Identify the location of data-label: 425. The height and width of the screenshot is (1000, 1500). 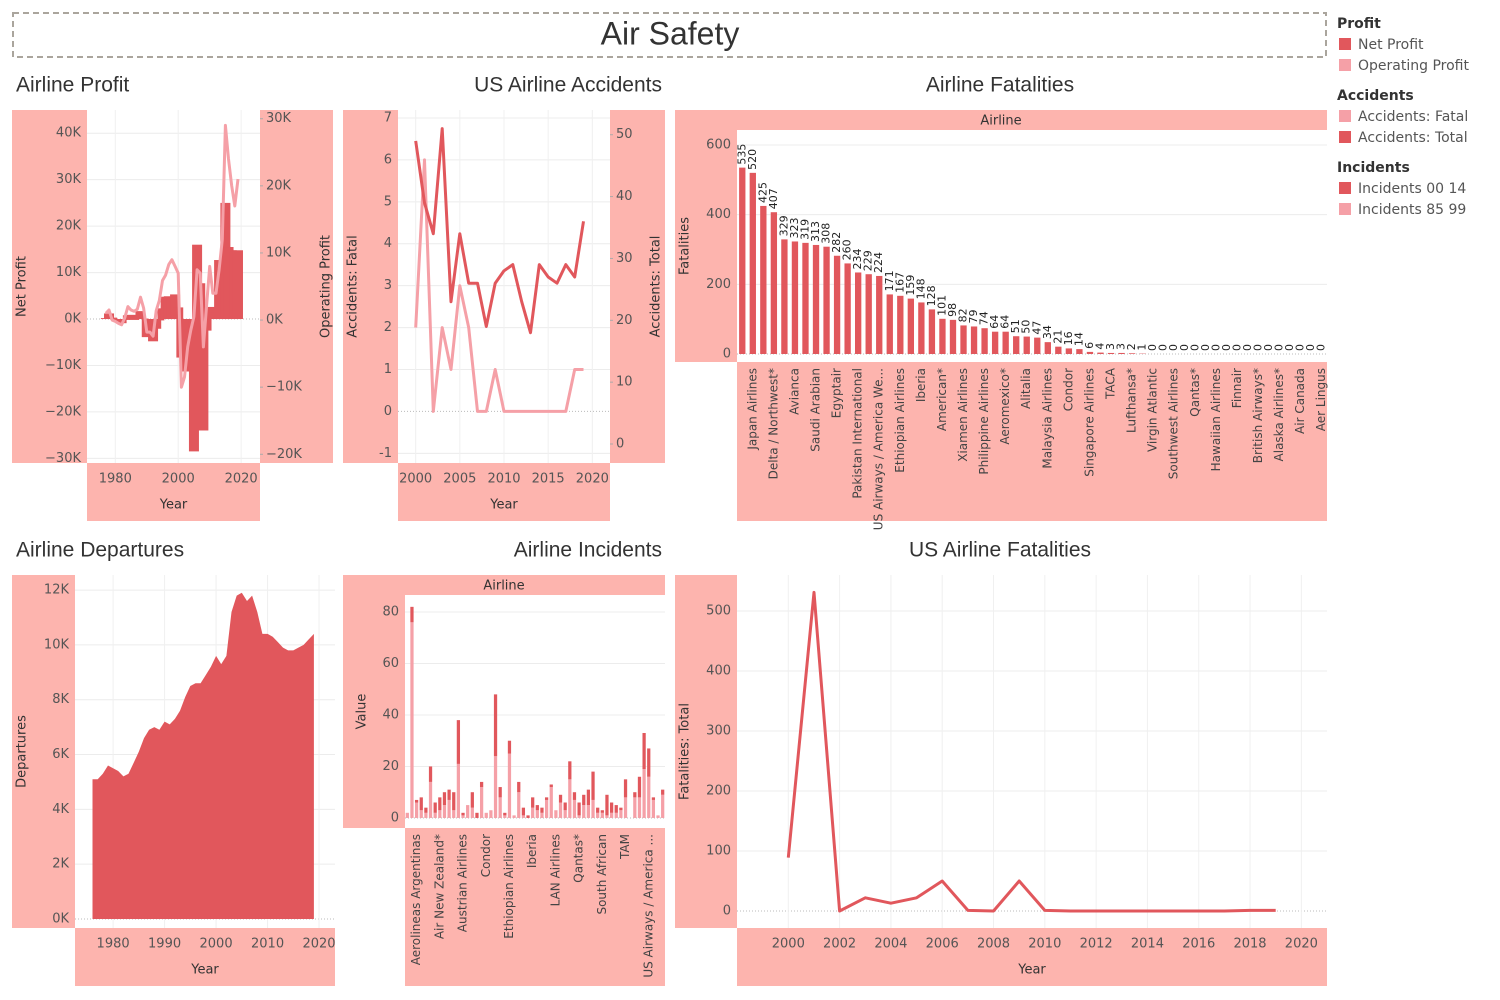
(762, 192).